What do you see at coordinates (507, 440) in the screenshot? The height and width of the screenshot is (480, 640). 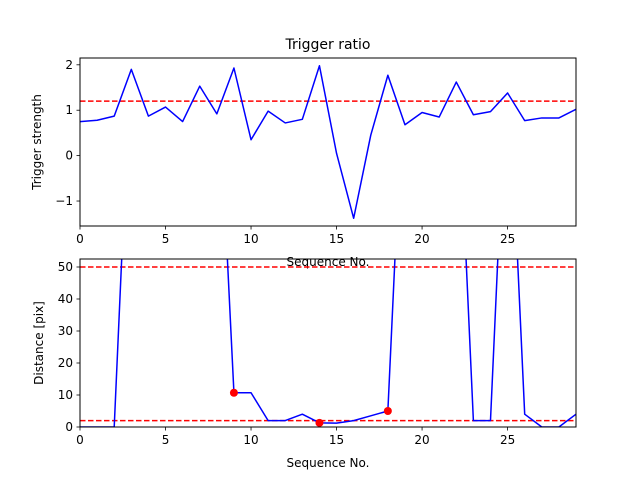 I see `bottom-x-tick-label: 25` at bounding box center [507, 440].